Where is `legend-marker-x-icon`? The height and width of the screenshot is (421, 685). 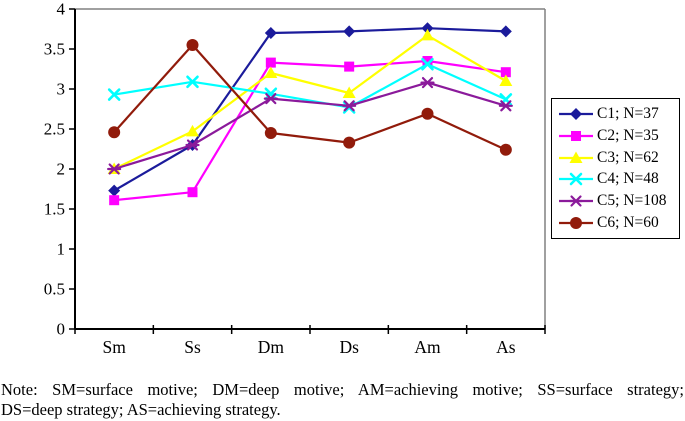
legend-marker-x-icon is located at coordinates (576, 179).